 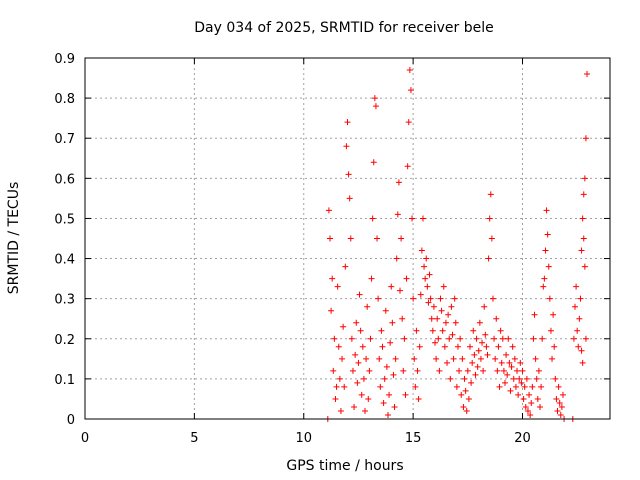 I want to click on x-tick-label: 10, so click(x=303, y=438).